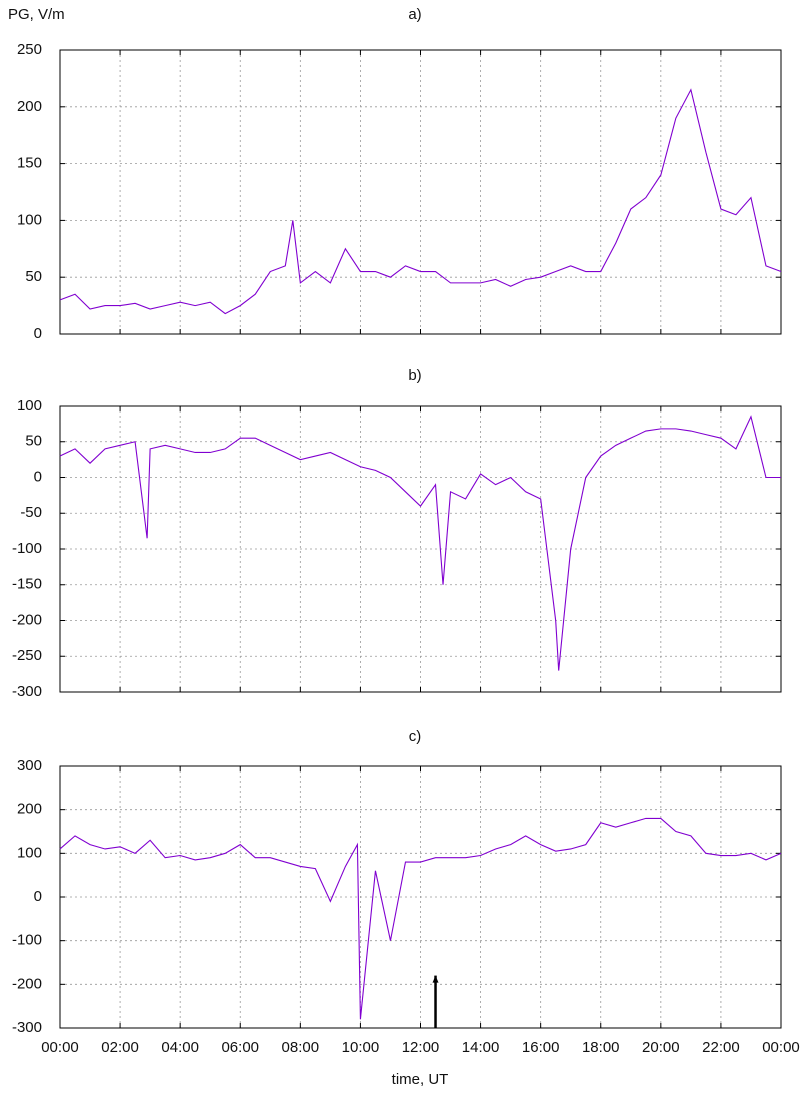 The image size is (806, 1097). Describe the element at coordinates (27, 584) in the screenshot. I see `y-tick-label: -150` at that location.